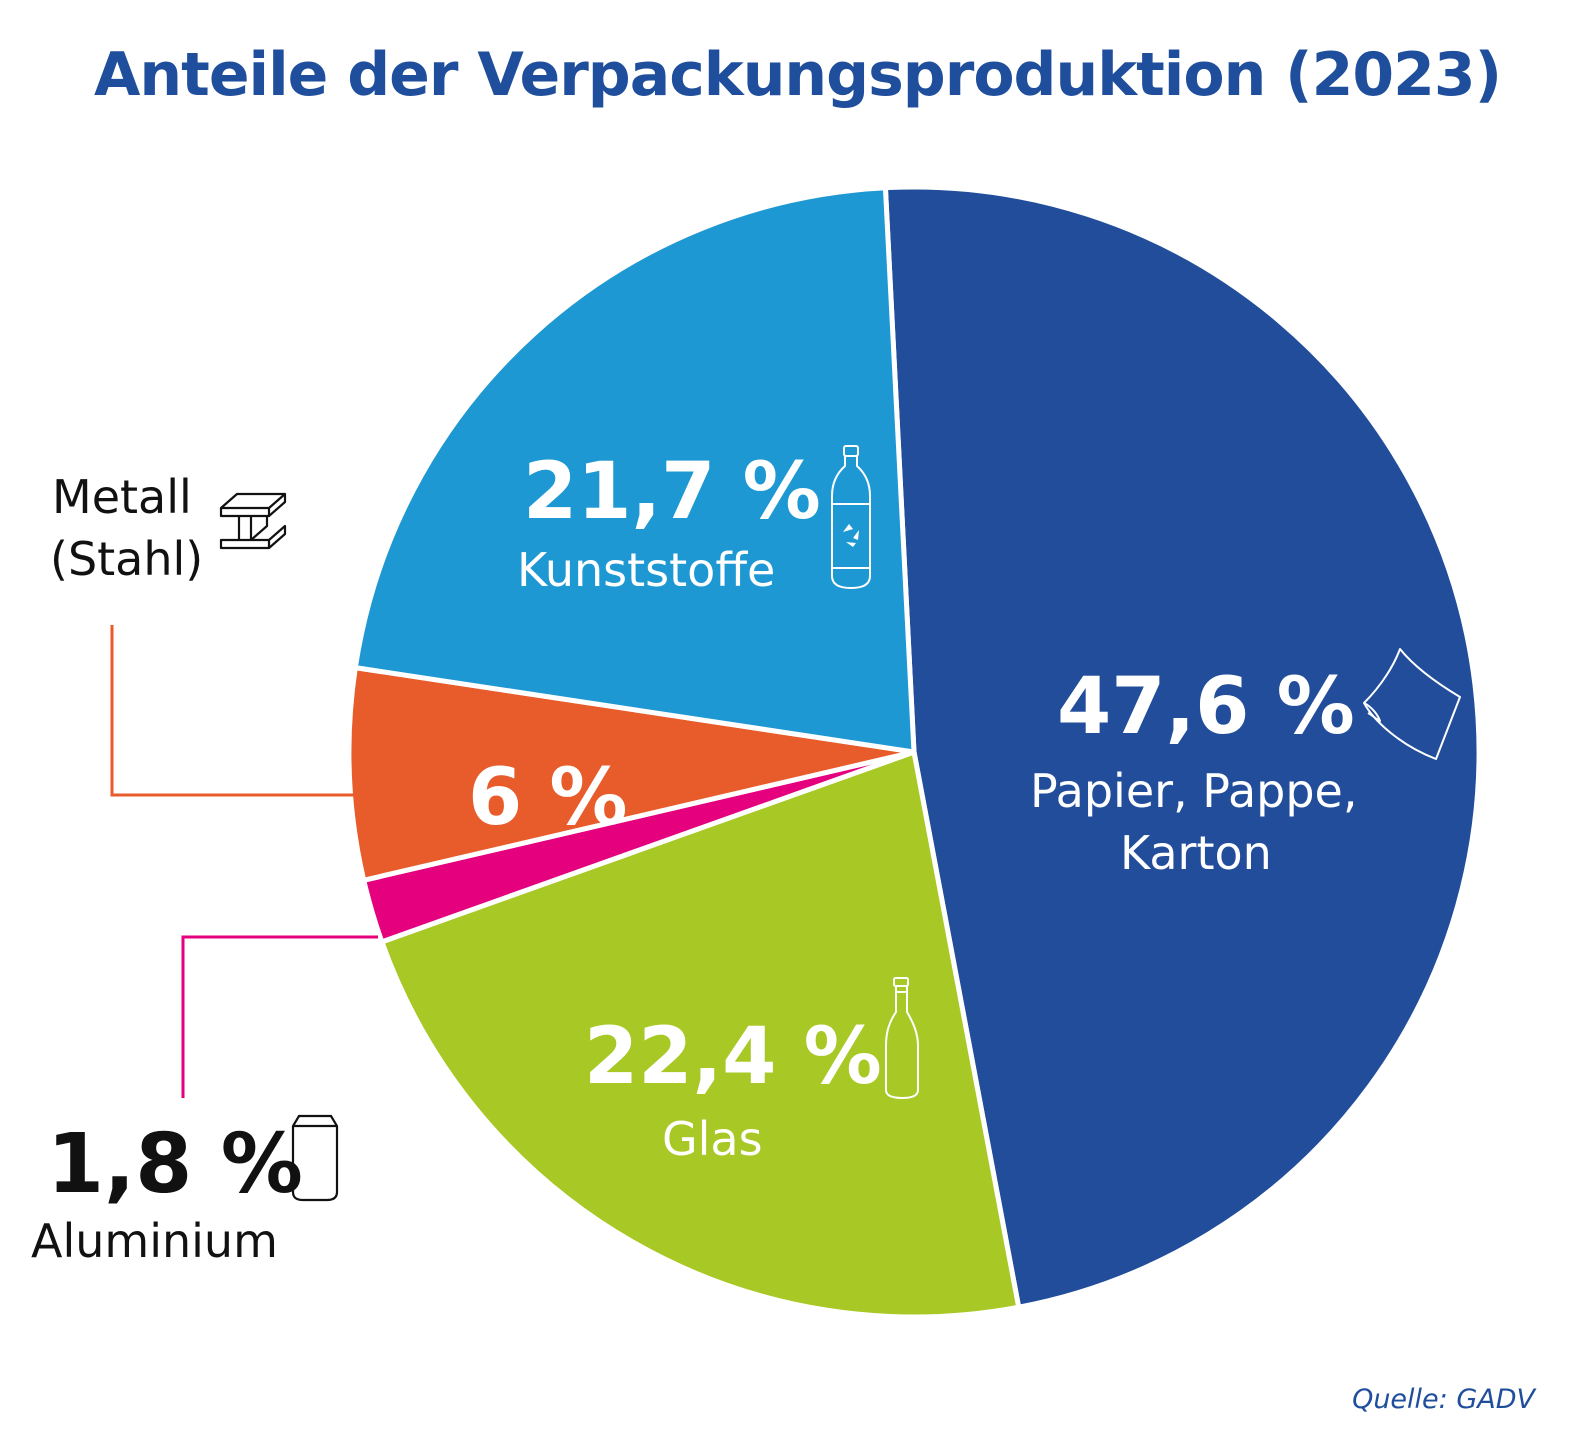 This screenshot has height=1449, width=1595. Describe the element at coordinates (175, 1164) in the screenshot. I see `aluminium-value-label: 1,8 %` at that location.